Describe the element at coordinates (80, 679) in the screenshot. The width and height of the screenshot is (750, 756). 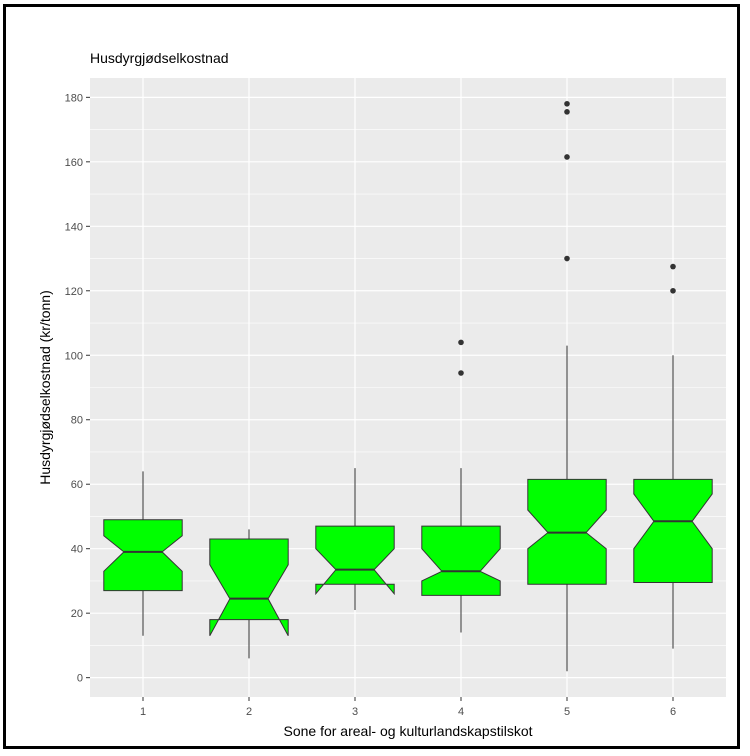
I see `y-tick-label: 0` at that location.